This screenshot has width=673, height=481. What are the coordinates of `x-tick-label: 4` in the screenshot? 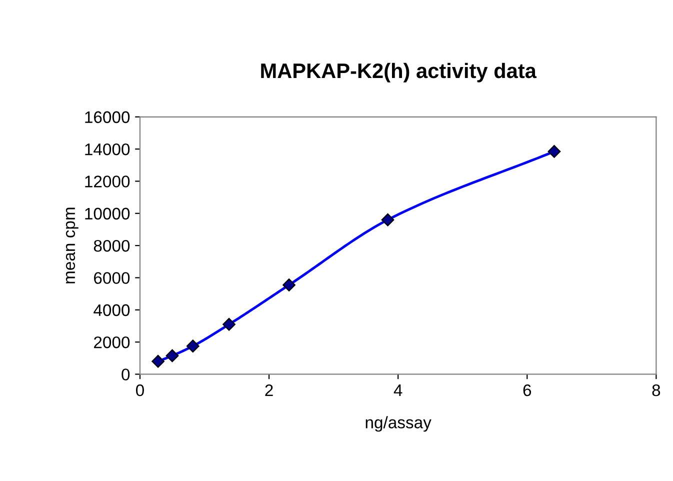 It's located at (398, 390).